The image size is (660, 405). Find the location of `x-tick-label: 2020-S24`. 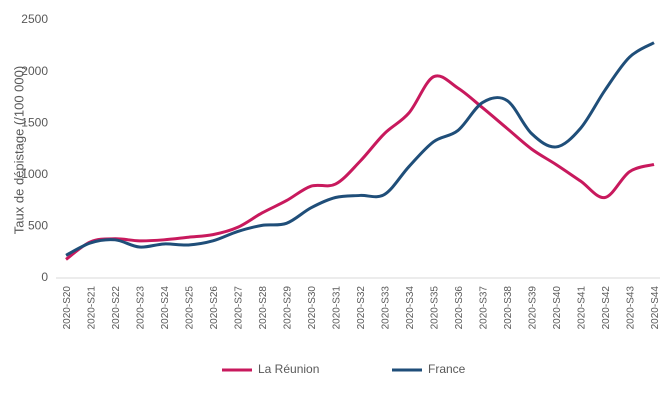

x-tick-label: 2020-S24 is located at coordinates (165, 308).